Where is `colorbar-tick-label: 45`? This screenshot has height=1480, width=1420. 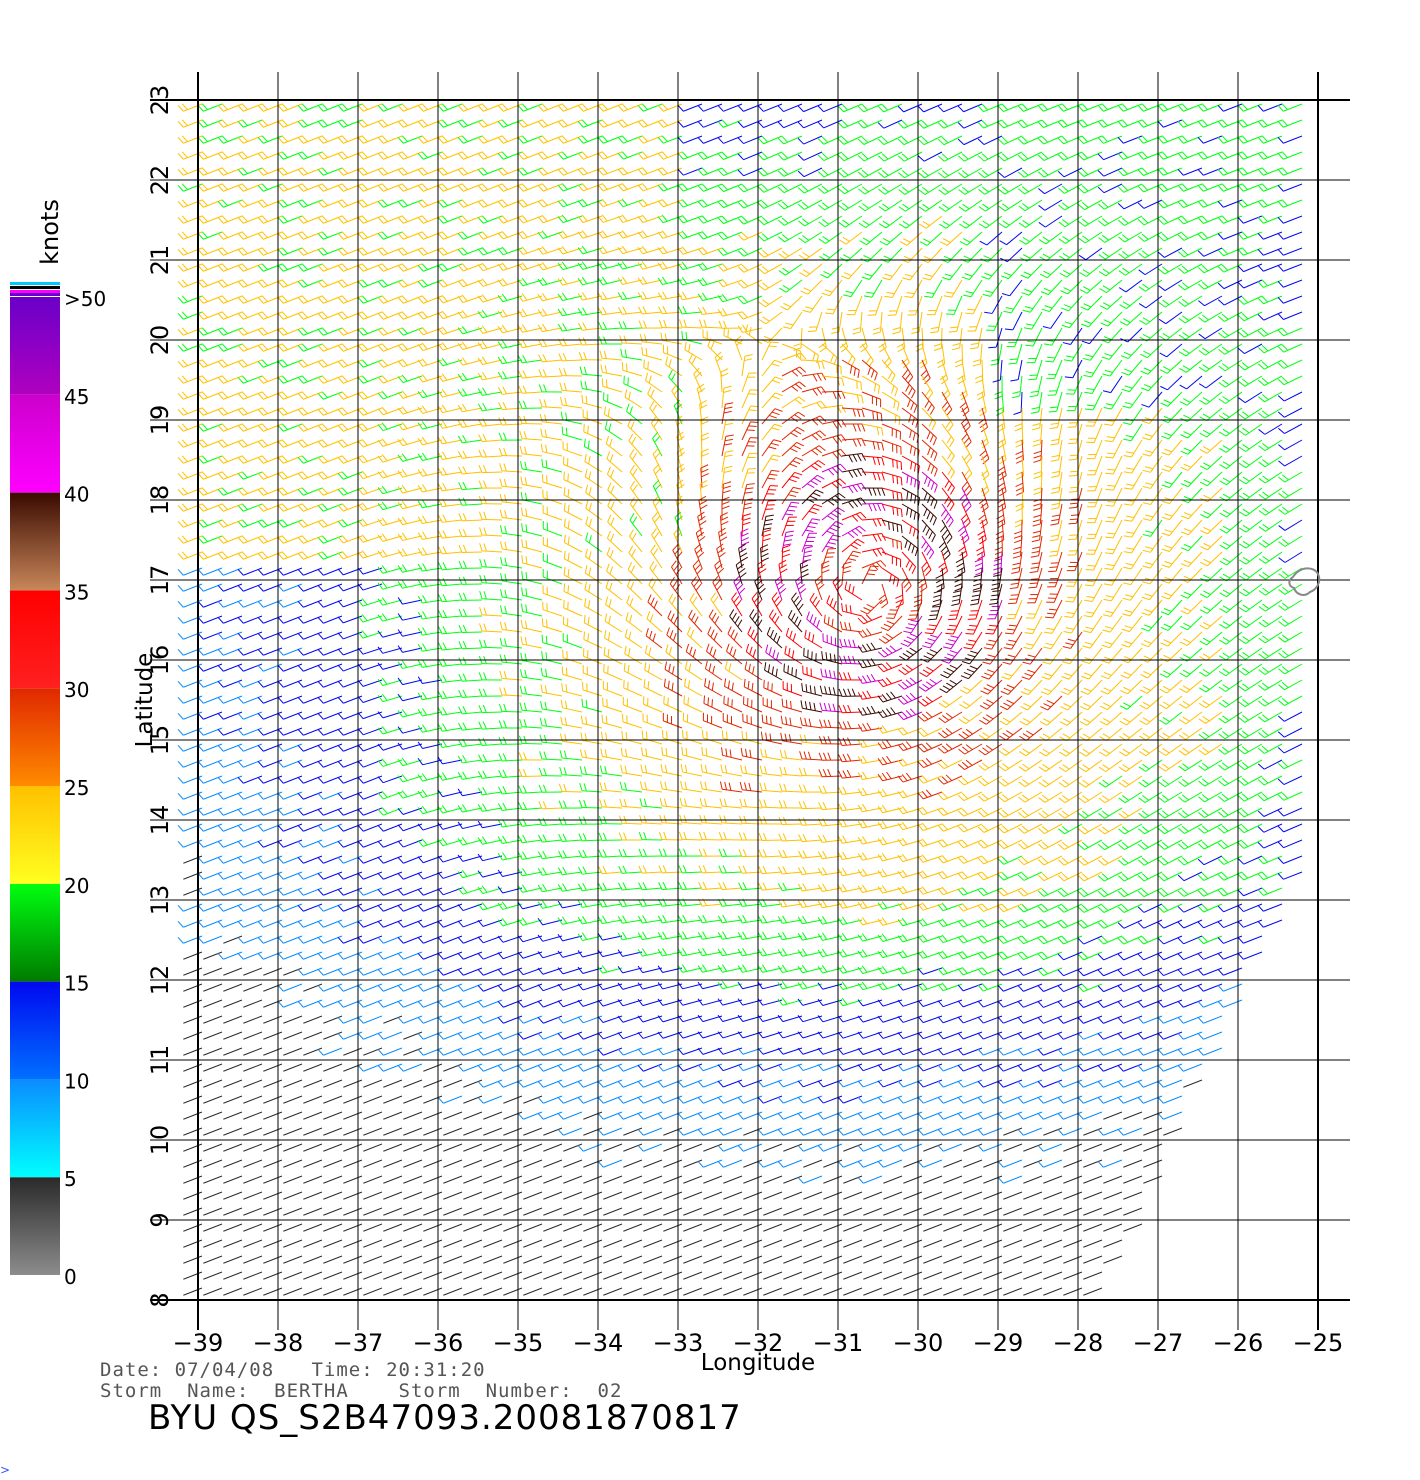 colorbar-tick-label: 45 is located at coordinates (76, 397).